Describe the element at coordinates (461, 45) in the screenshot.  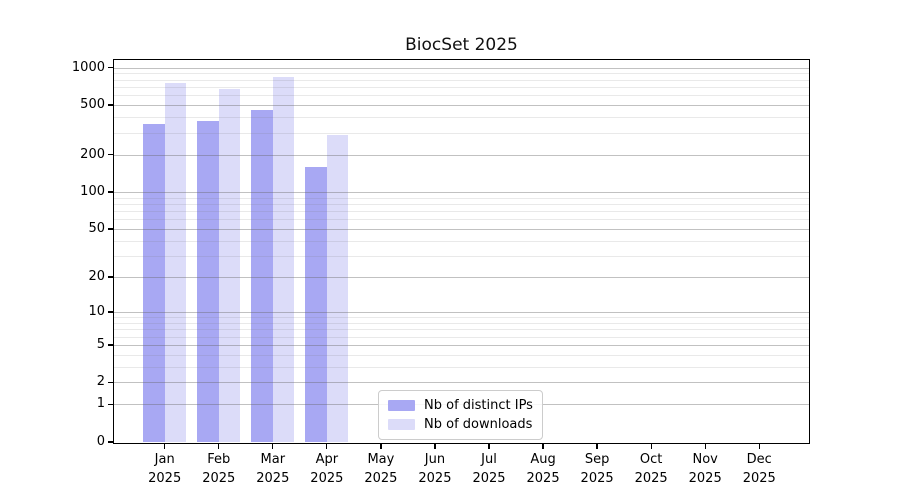
I see `chart-title: BiocSet 2025` at that location.